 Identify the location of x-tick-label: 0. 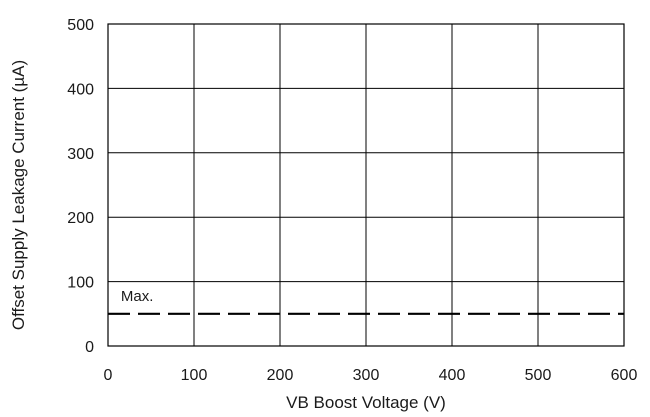
(108, 375).